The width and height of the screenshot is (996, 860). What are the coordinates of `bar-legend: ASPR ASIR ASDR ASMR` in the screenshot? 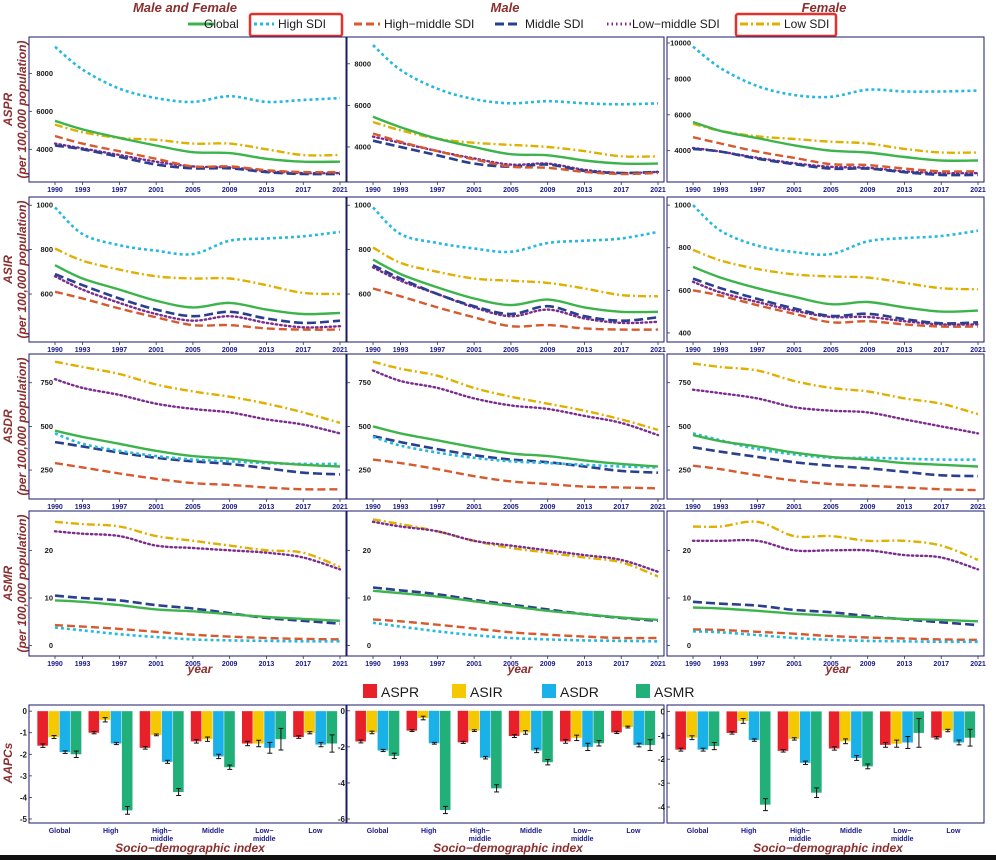 It's located at (528, 692).